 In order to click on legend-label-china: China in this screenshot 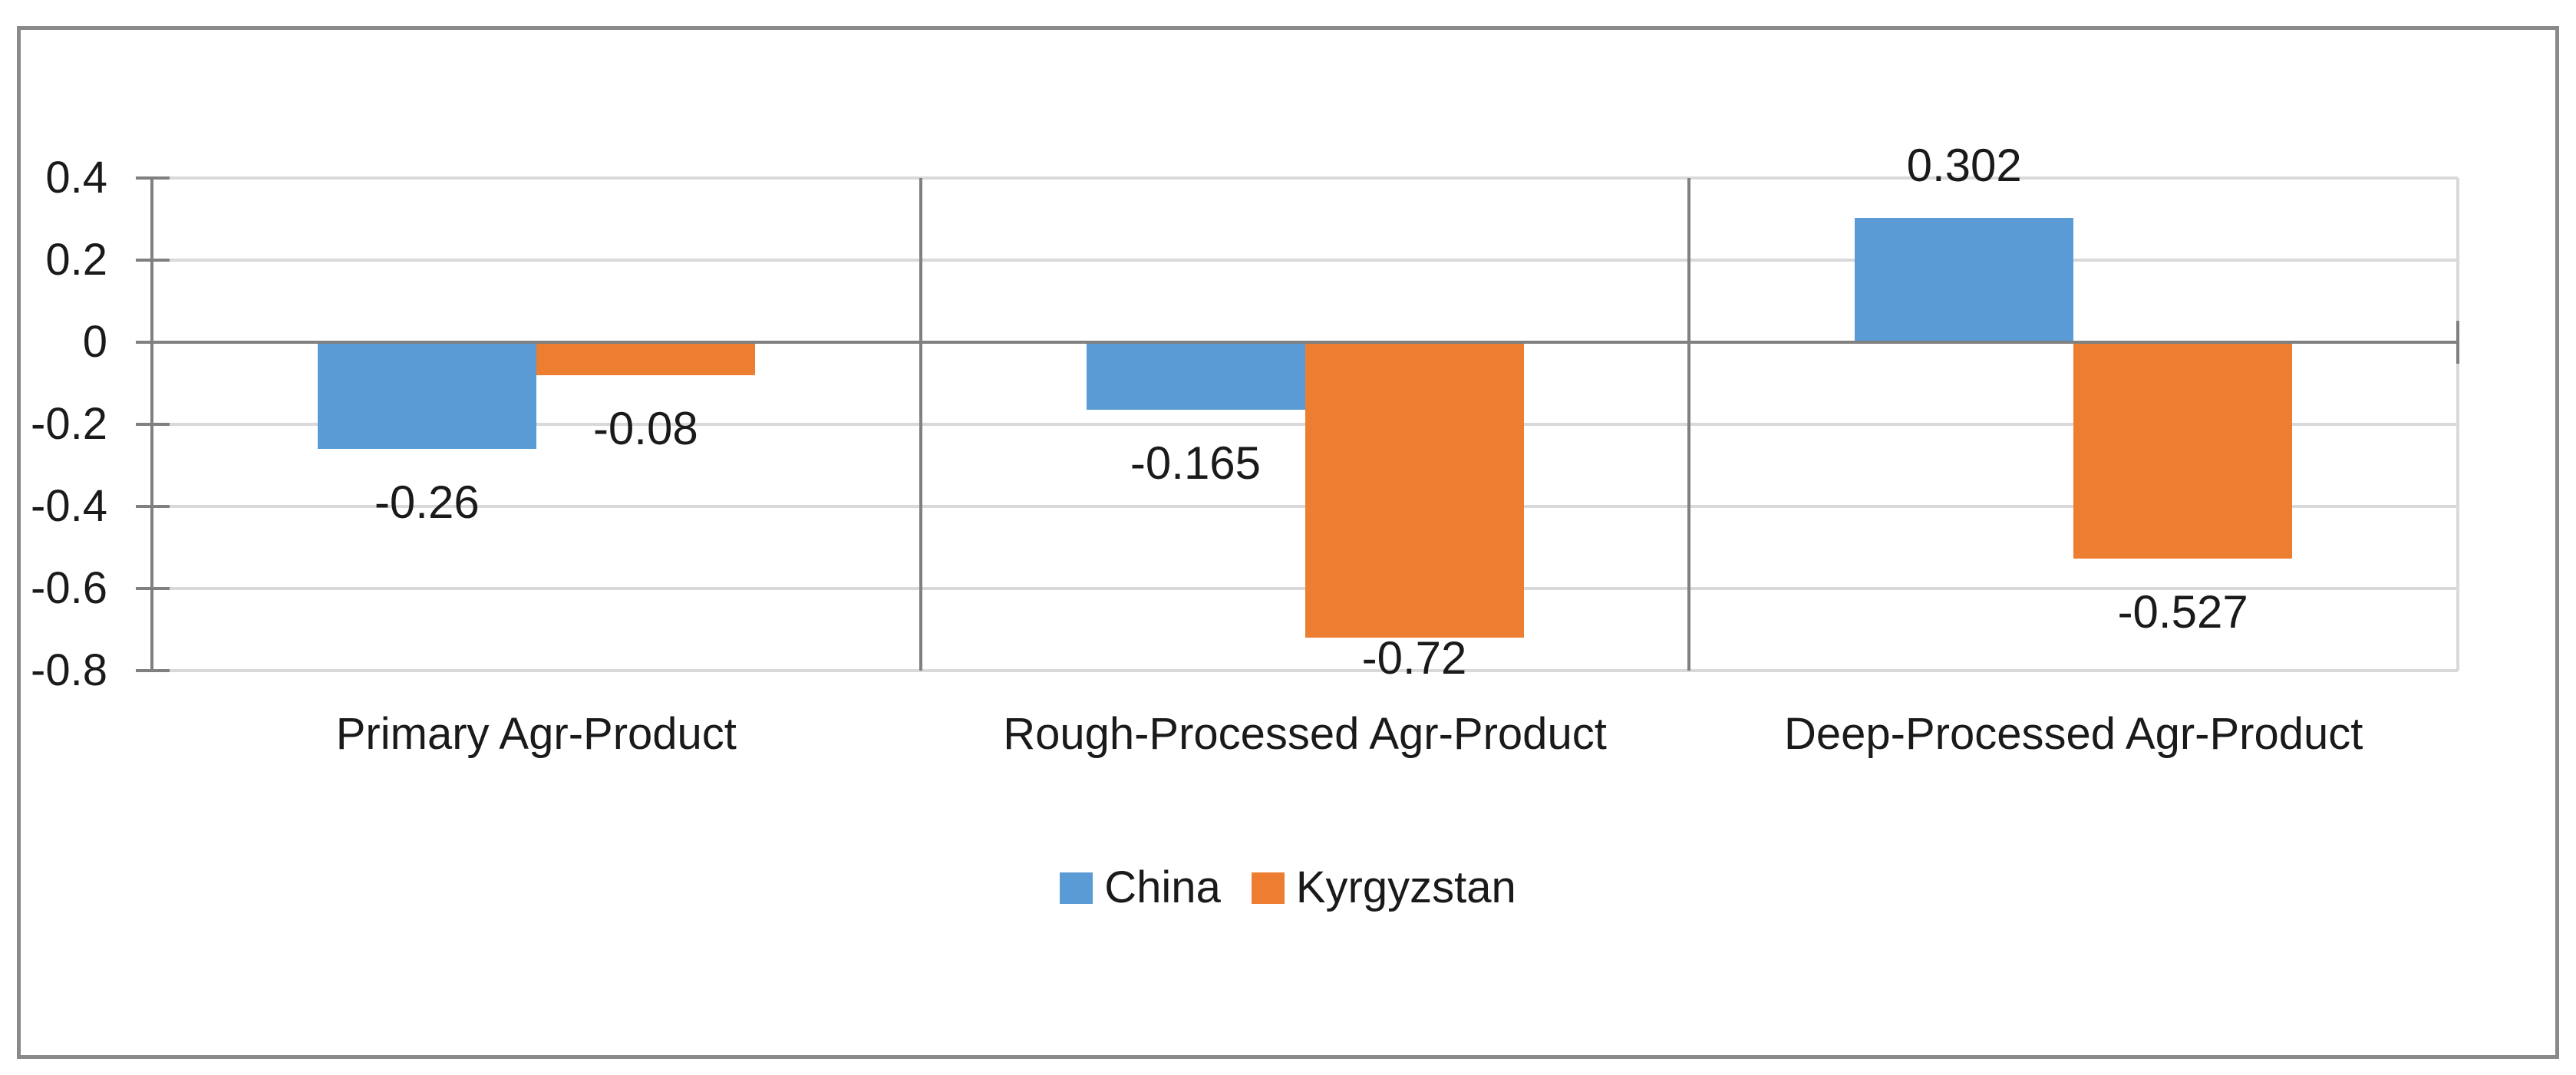, I will do `click(1162, 887)`.